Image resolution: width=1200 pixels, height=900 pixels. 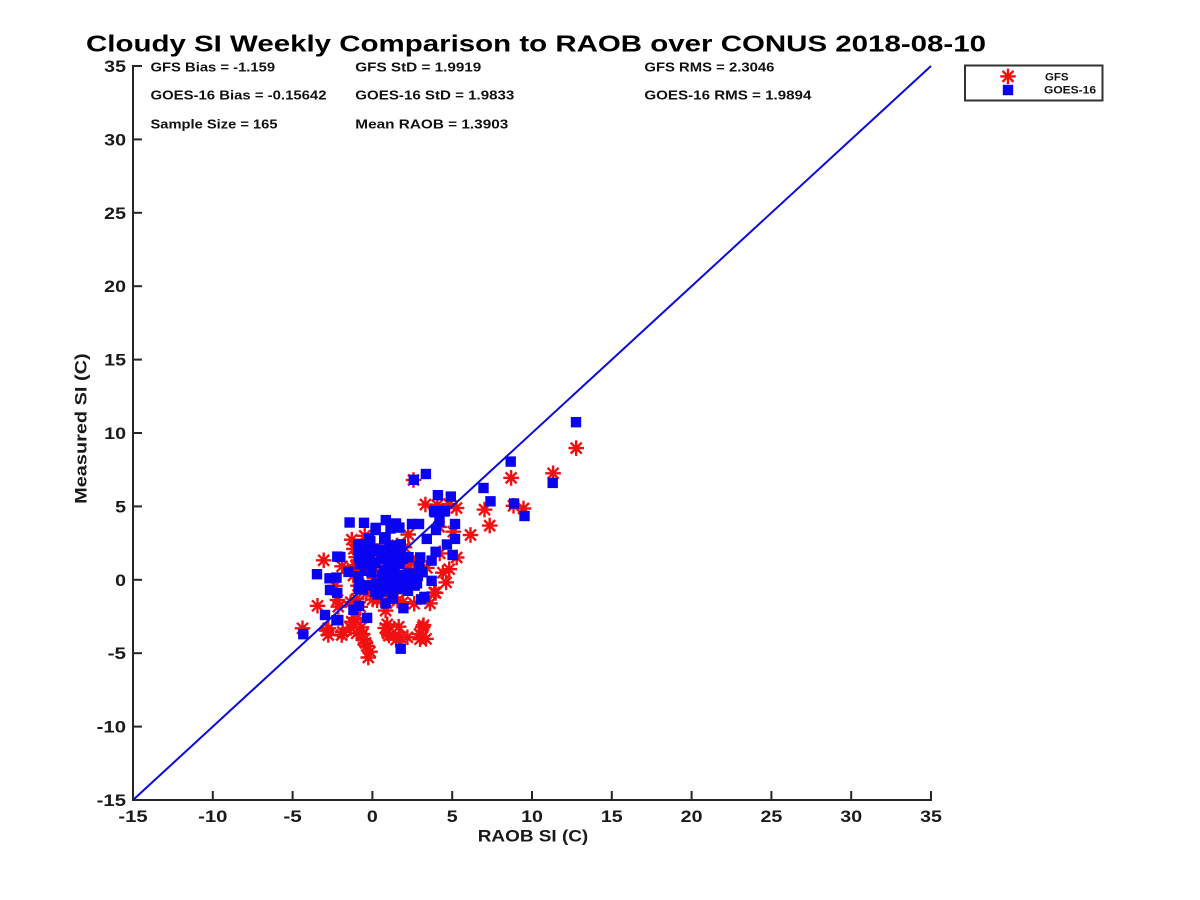 What do you see at coordinates (431, 125) in the screenshot?
I see `svg-text: Mean RAOB = 1.3903` at bounding box center [431, 125].